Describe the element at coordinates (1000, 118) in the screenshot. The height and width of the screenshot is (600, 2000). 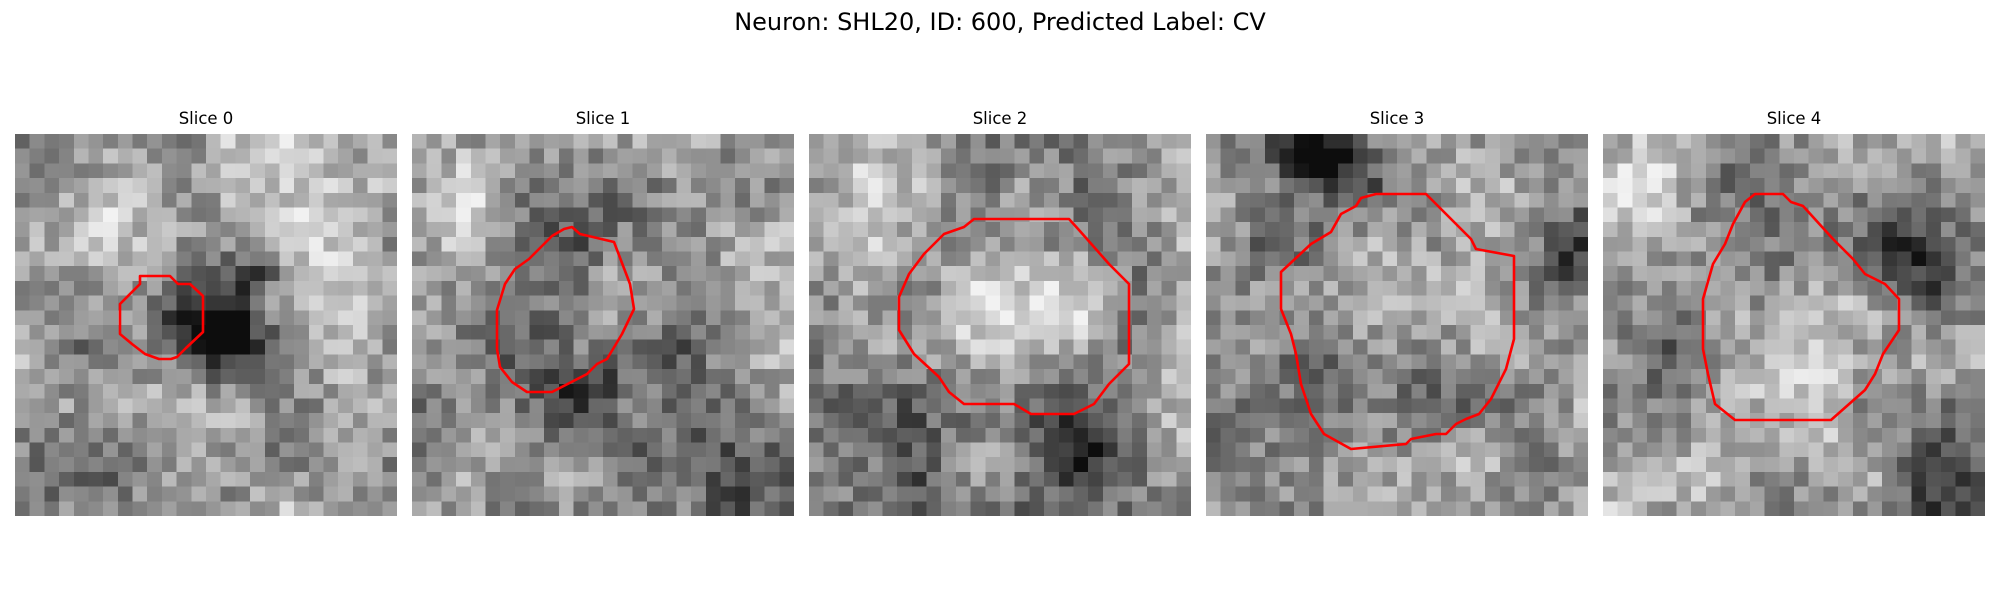
I see `slice-title-2: Slice 2` at that location.